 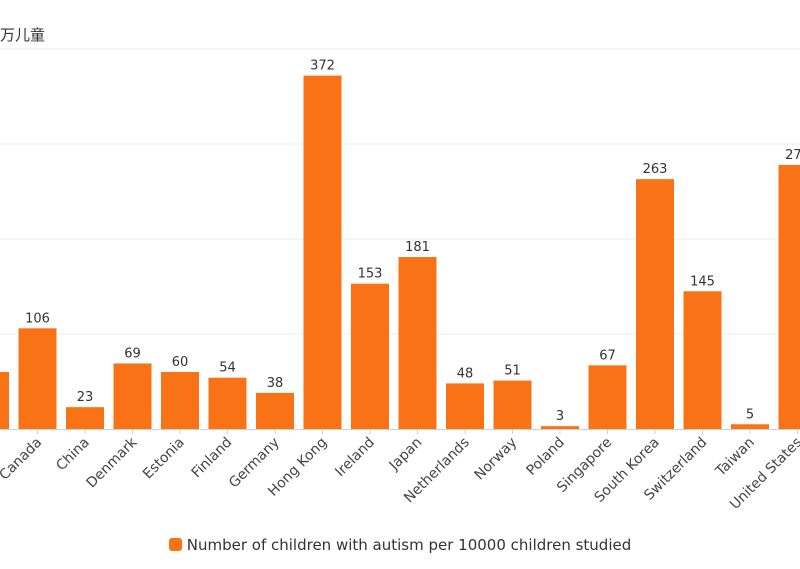 What do you see at coordinates (495, 459) in the screenshot?
I see `x-tick-label: Norway` at bounding box center [495, 459].